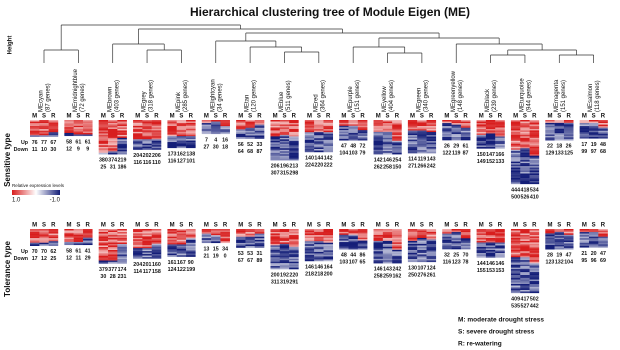 The height and width of the screenshot is (350, 620). Describe the element at coordinates (378, 161) in the screenshot. I see `up-count: 142` at that location.